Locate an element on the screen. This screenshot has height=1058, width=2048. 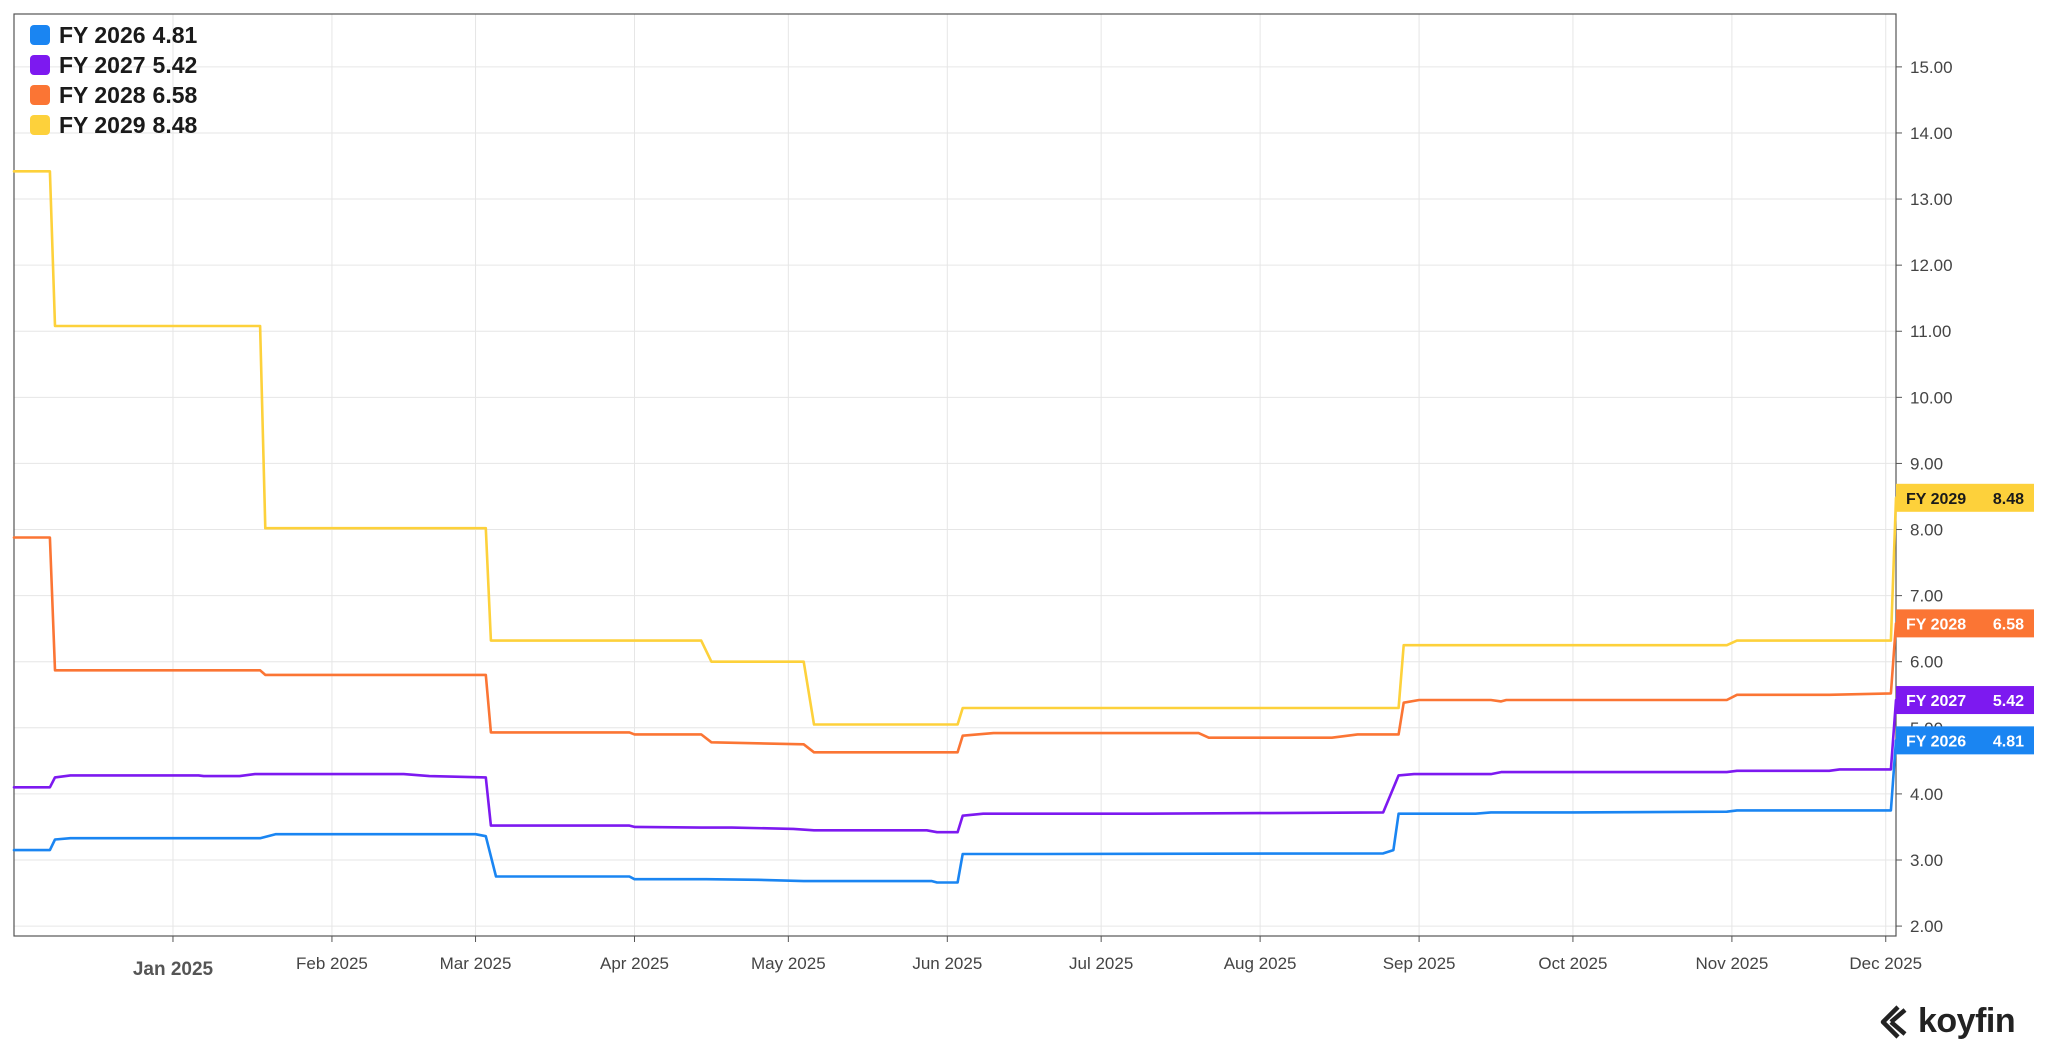
legend-item-fy-2027: FY 2027 5.42 is located at coordinates (113, 65).